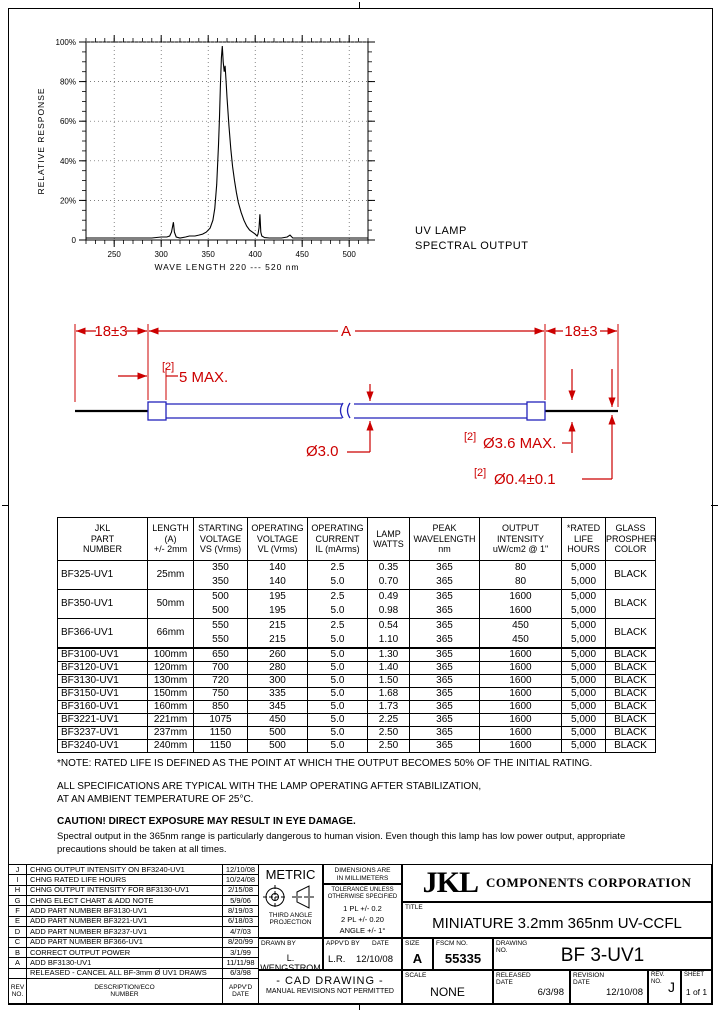  What do you see at coordinates (17, 932) in the screenshot?
I see `revision-cell: D` at bounding box center [17, 932].